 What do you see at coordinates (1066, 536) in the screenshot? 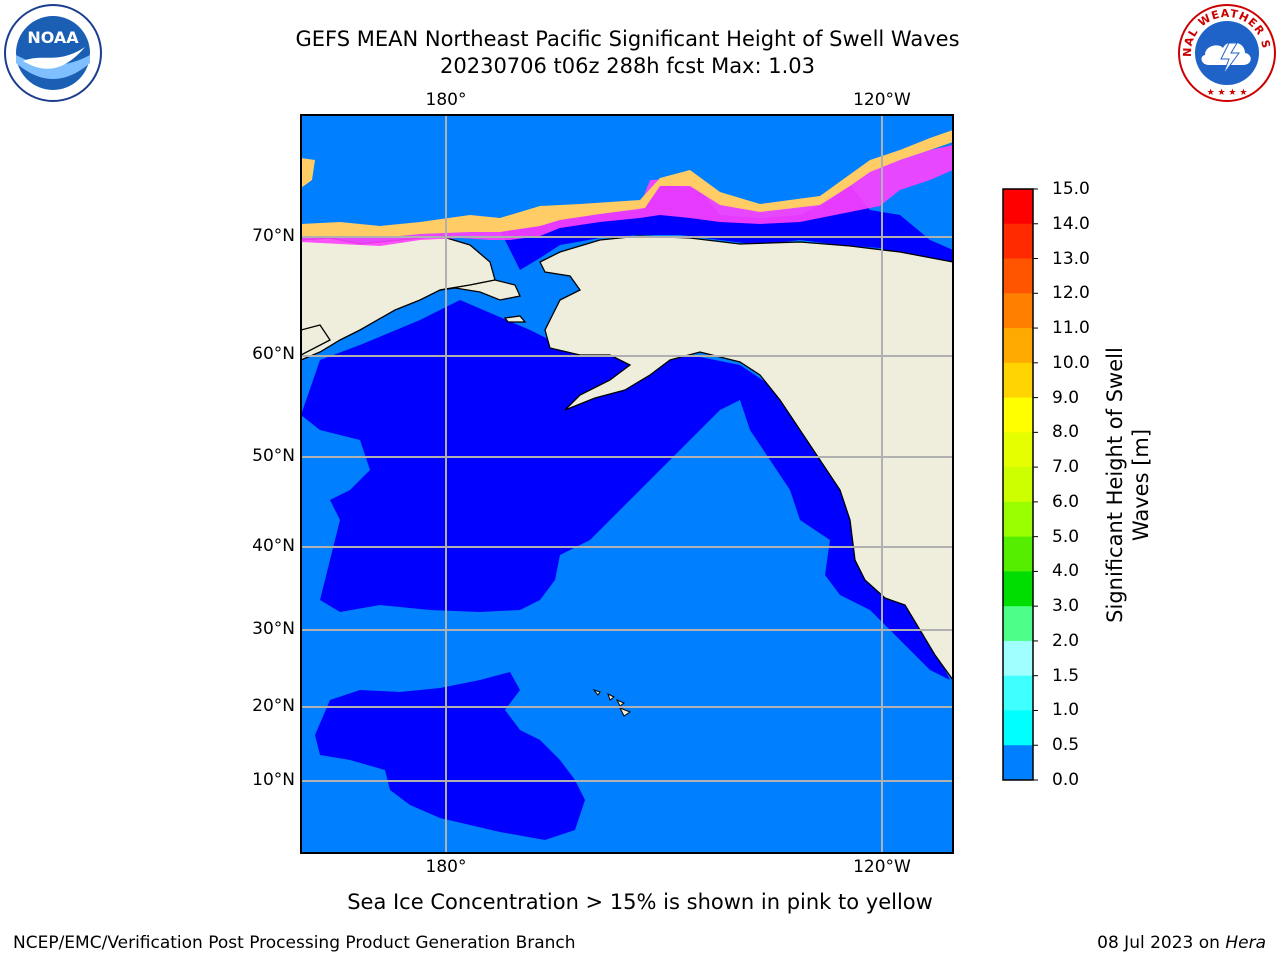
I see `colorbar-tick-label: 5.0` at bounding box center [1066, 536].